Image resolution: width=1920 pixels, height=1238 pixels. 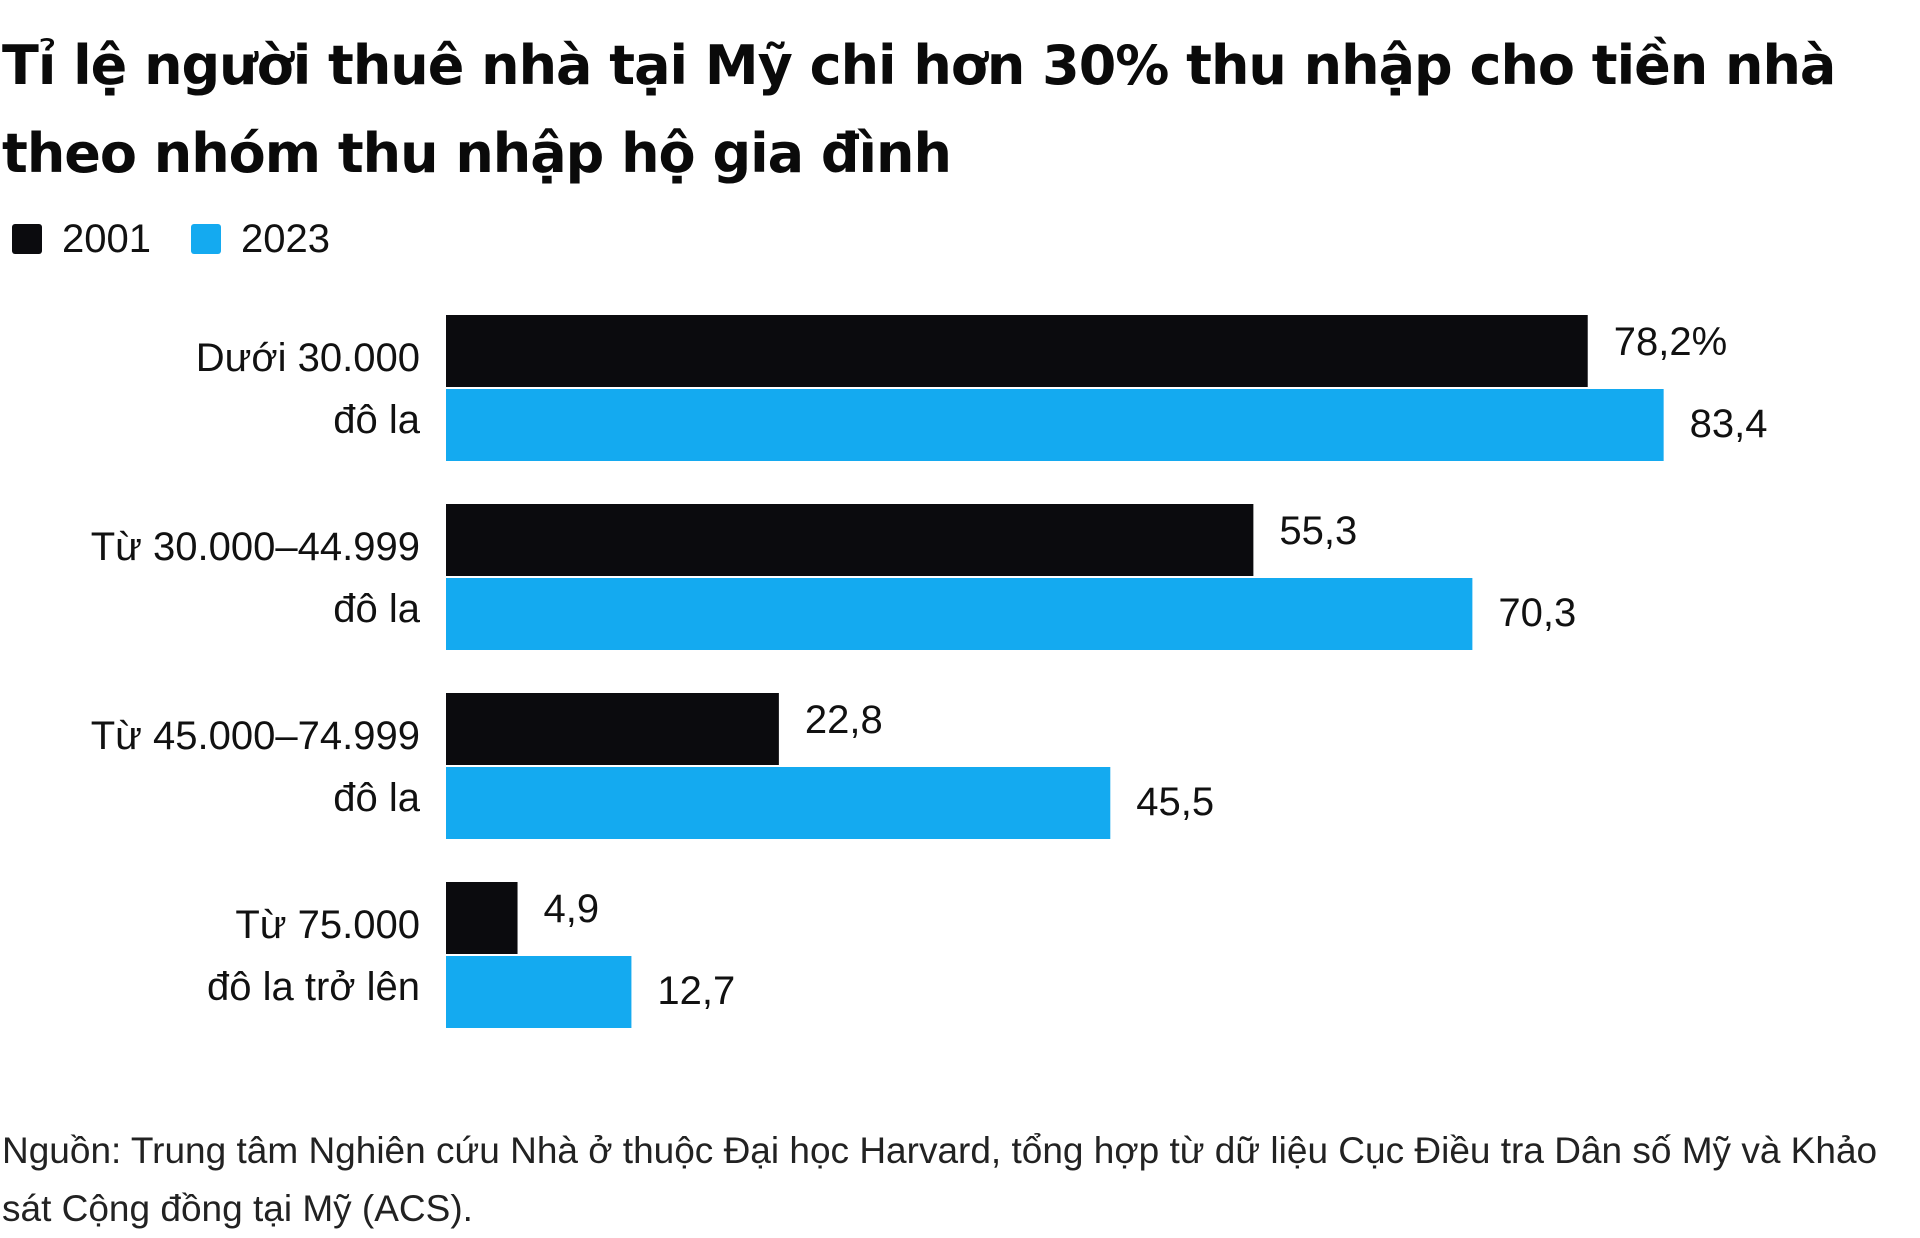 What do you see at coordinates (1318, 531) in the screenshot?
I see `data-label: 55,3` at bounding box center [1318, 531].